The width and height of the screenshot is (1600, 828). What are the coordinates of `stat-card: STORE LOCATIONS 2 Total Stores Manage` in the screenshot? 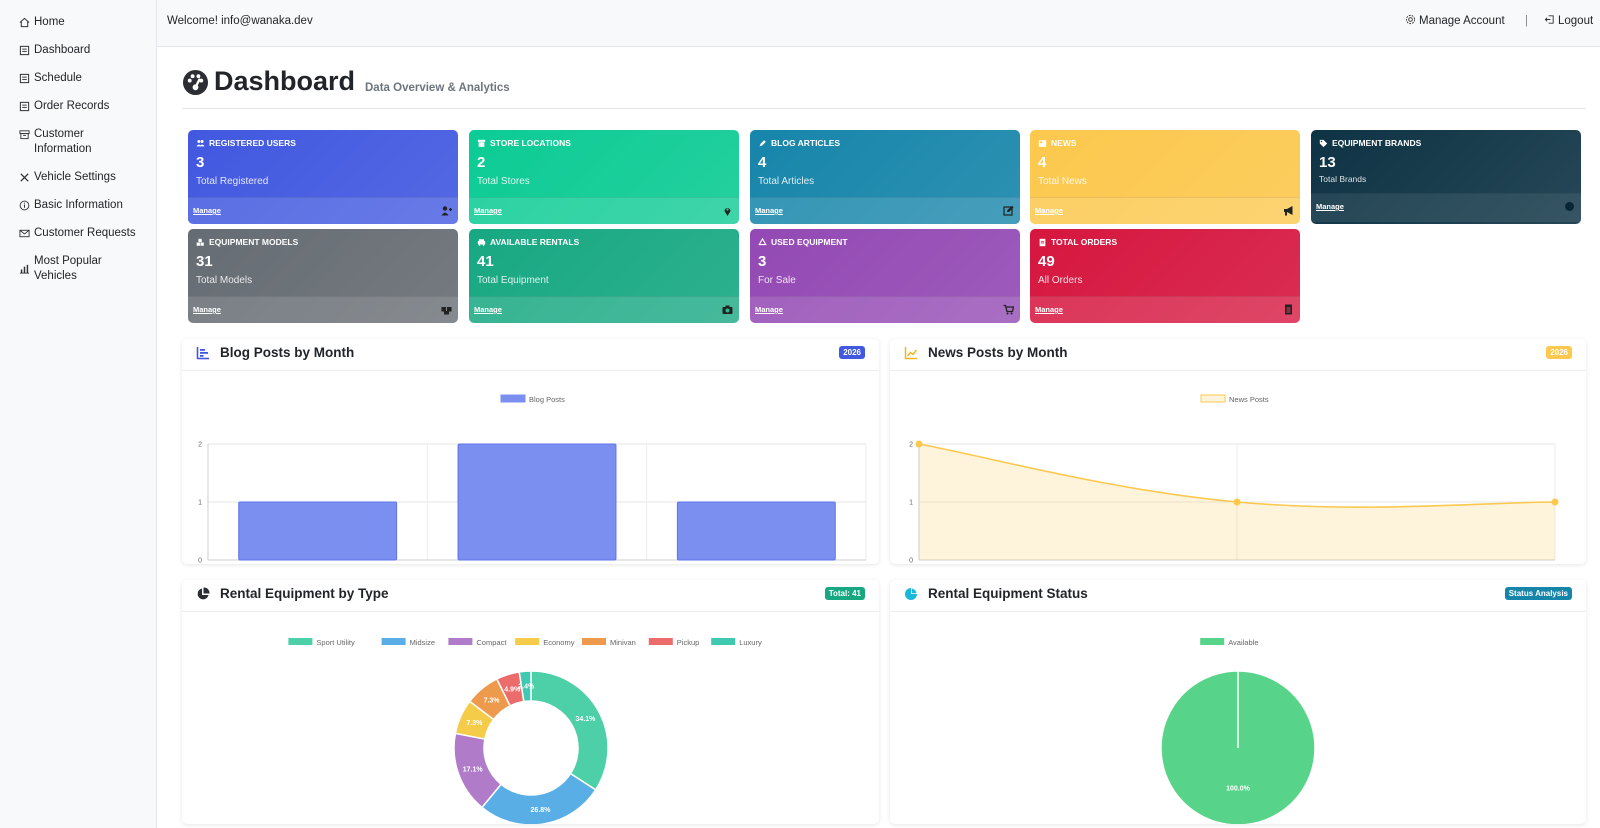 It's located at (604, 177).